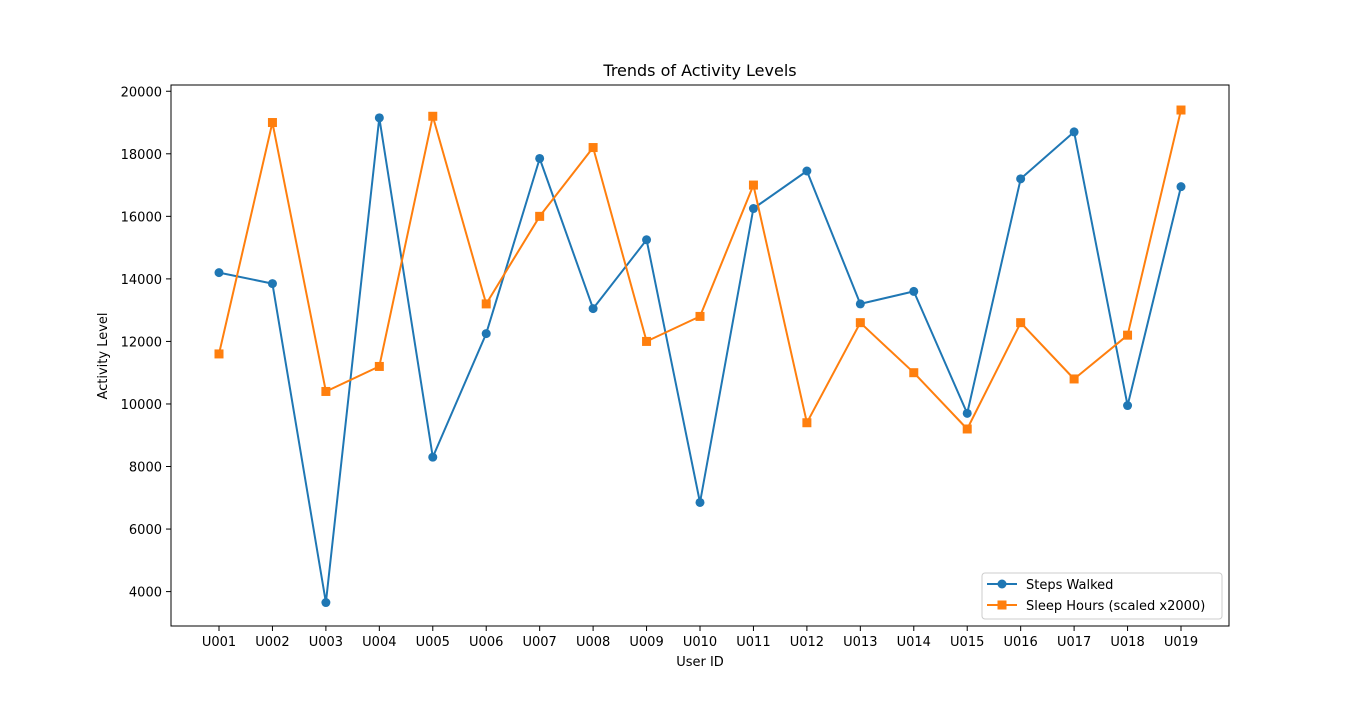 This screenshot has height=703, width=1366. What do you see at coordinates (141, 405) in the screenshot?
I see `y-tick-label: 10000` at bounding box center [141, 405].